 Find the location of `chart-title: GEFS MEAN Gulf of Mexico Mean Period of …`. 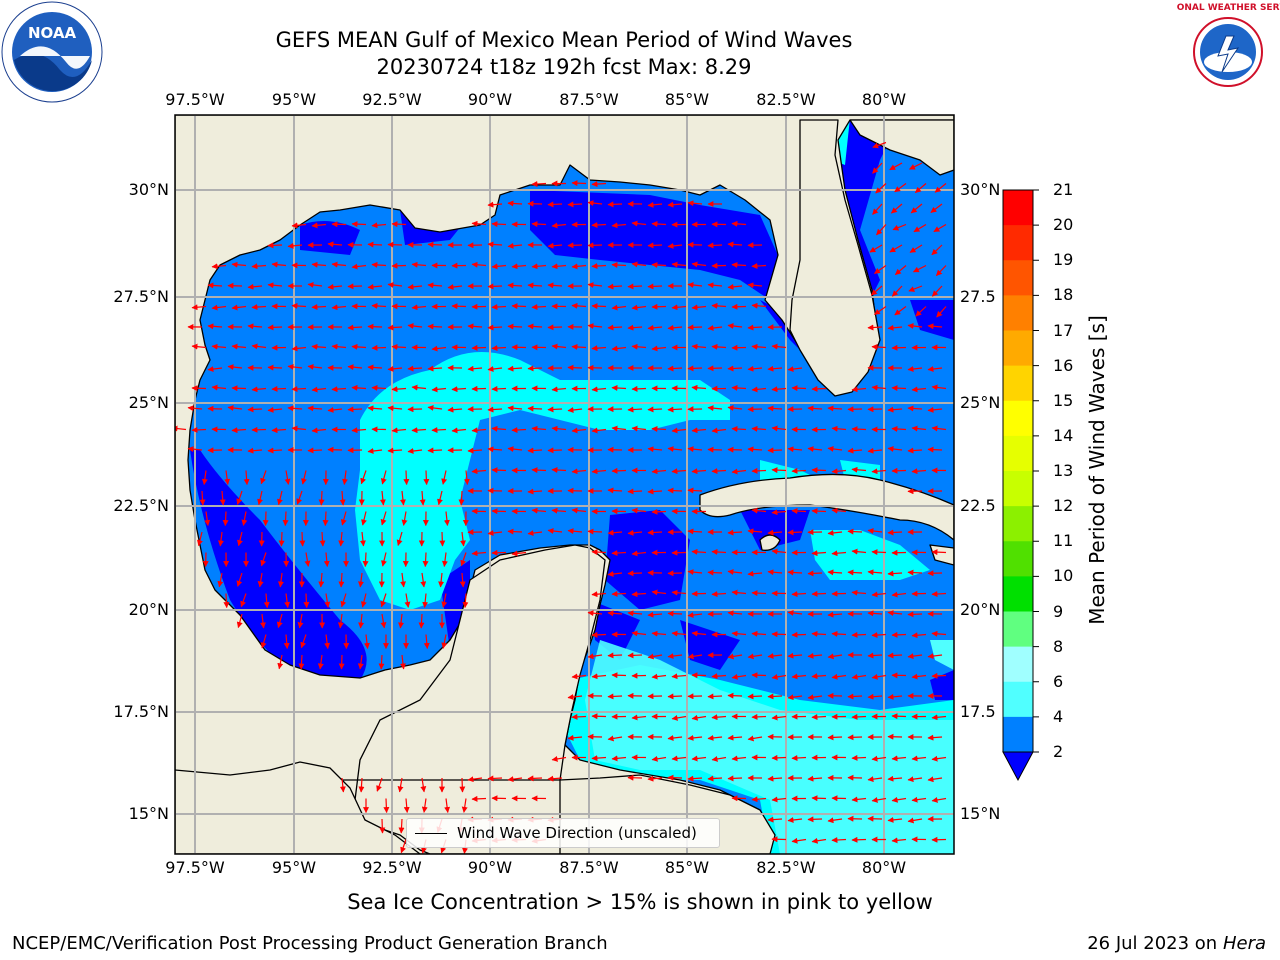

chart-title: GEFS MEAN Gulf of Mexico Mean Period of … is located at coordinates (564, 40).